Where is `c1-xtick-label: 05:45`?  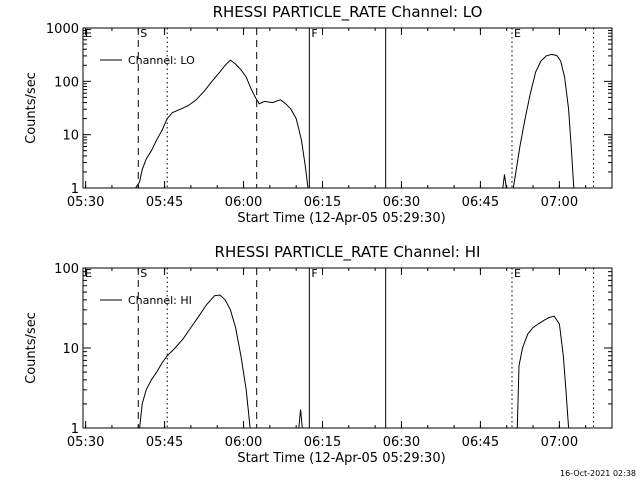 c1-xtick-label: 05:45 is located at coordinates (164, 442).